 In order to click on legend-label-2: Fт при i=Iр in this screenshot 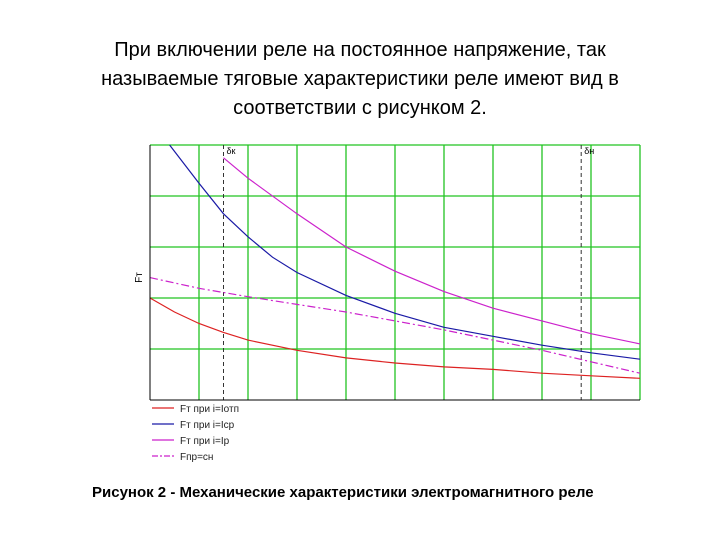, I will do `click(205, 441)`.